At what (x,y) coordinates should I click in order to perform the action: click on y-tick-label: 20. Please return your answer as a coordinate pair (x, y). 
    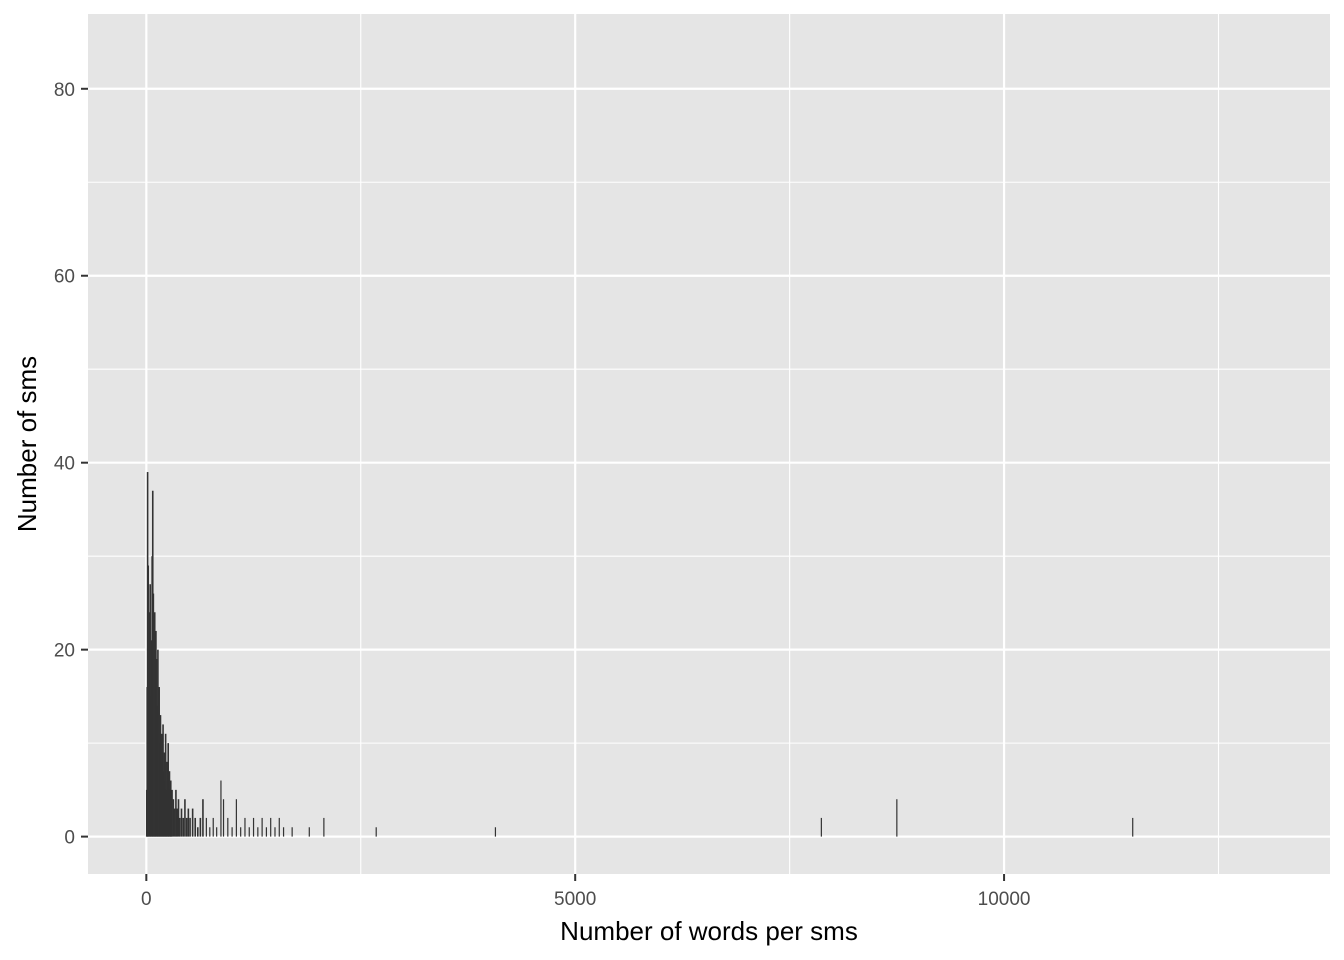
    Looking at the image, I should click on (64, 651).